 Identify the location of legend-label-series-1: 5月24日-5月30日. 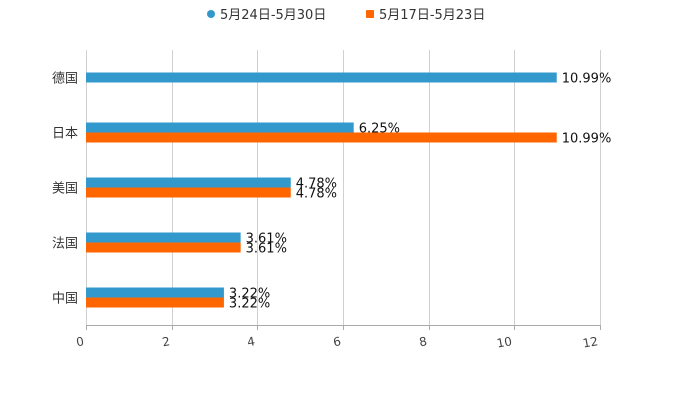
(273, 15).